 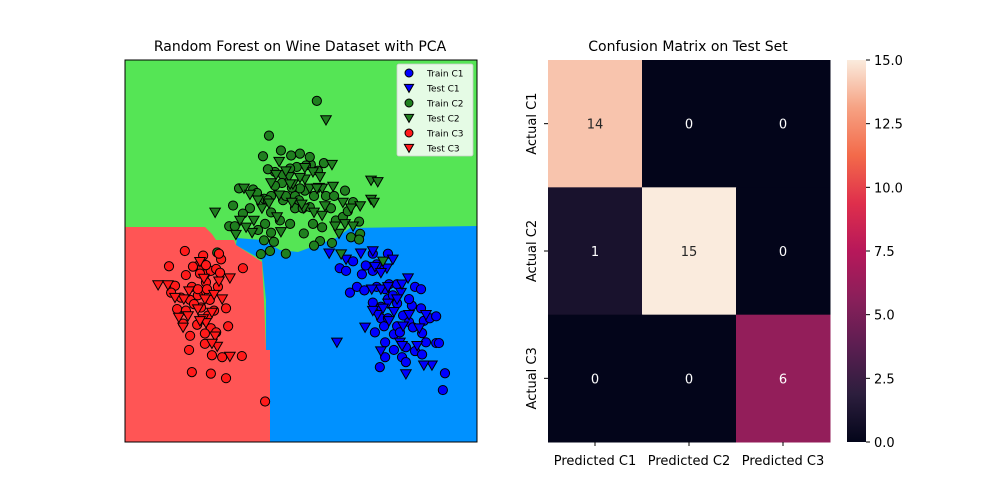 I want to click on legend-label-test-c3: Test C3, so click(x=443, y=150).